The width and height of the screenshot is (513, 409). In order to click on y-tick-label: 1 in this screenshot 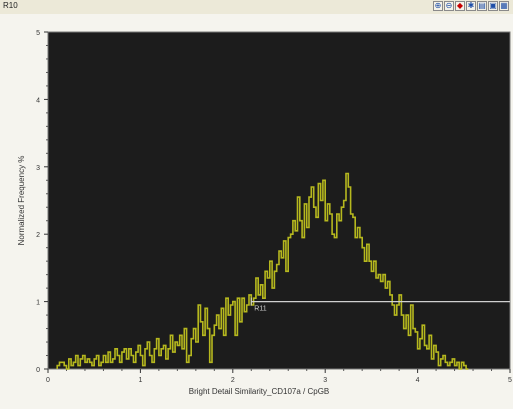, I will do `click(38, 303)`.